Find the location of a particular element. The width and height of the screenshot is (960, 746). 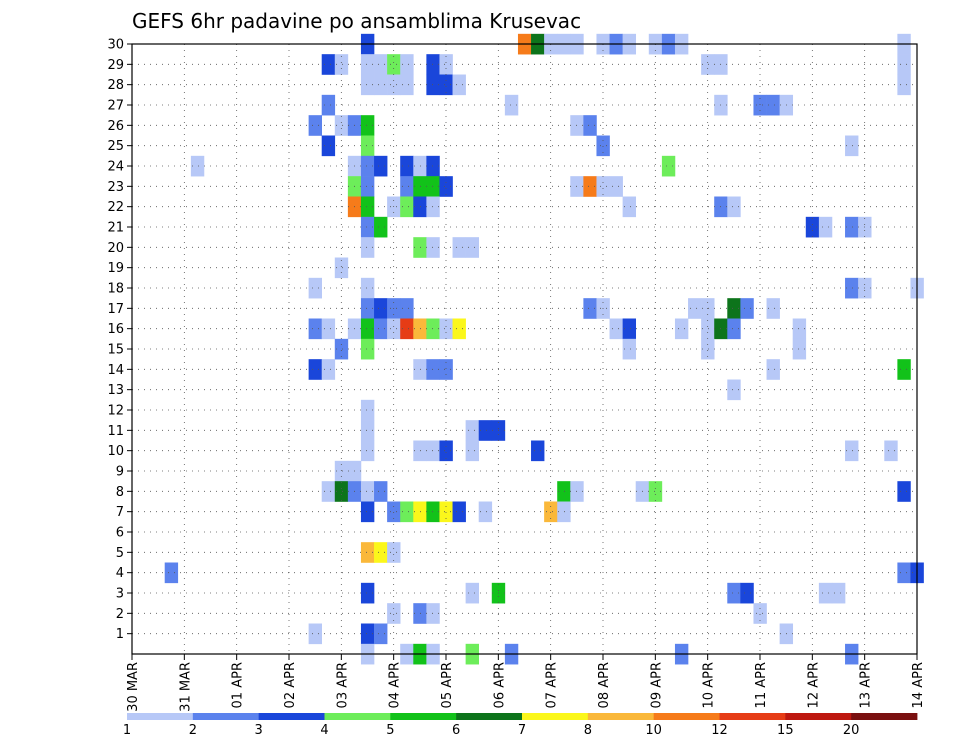

y-tick-label: 6 is located at coordinates (120, 533).